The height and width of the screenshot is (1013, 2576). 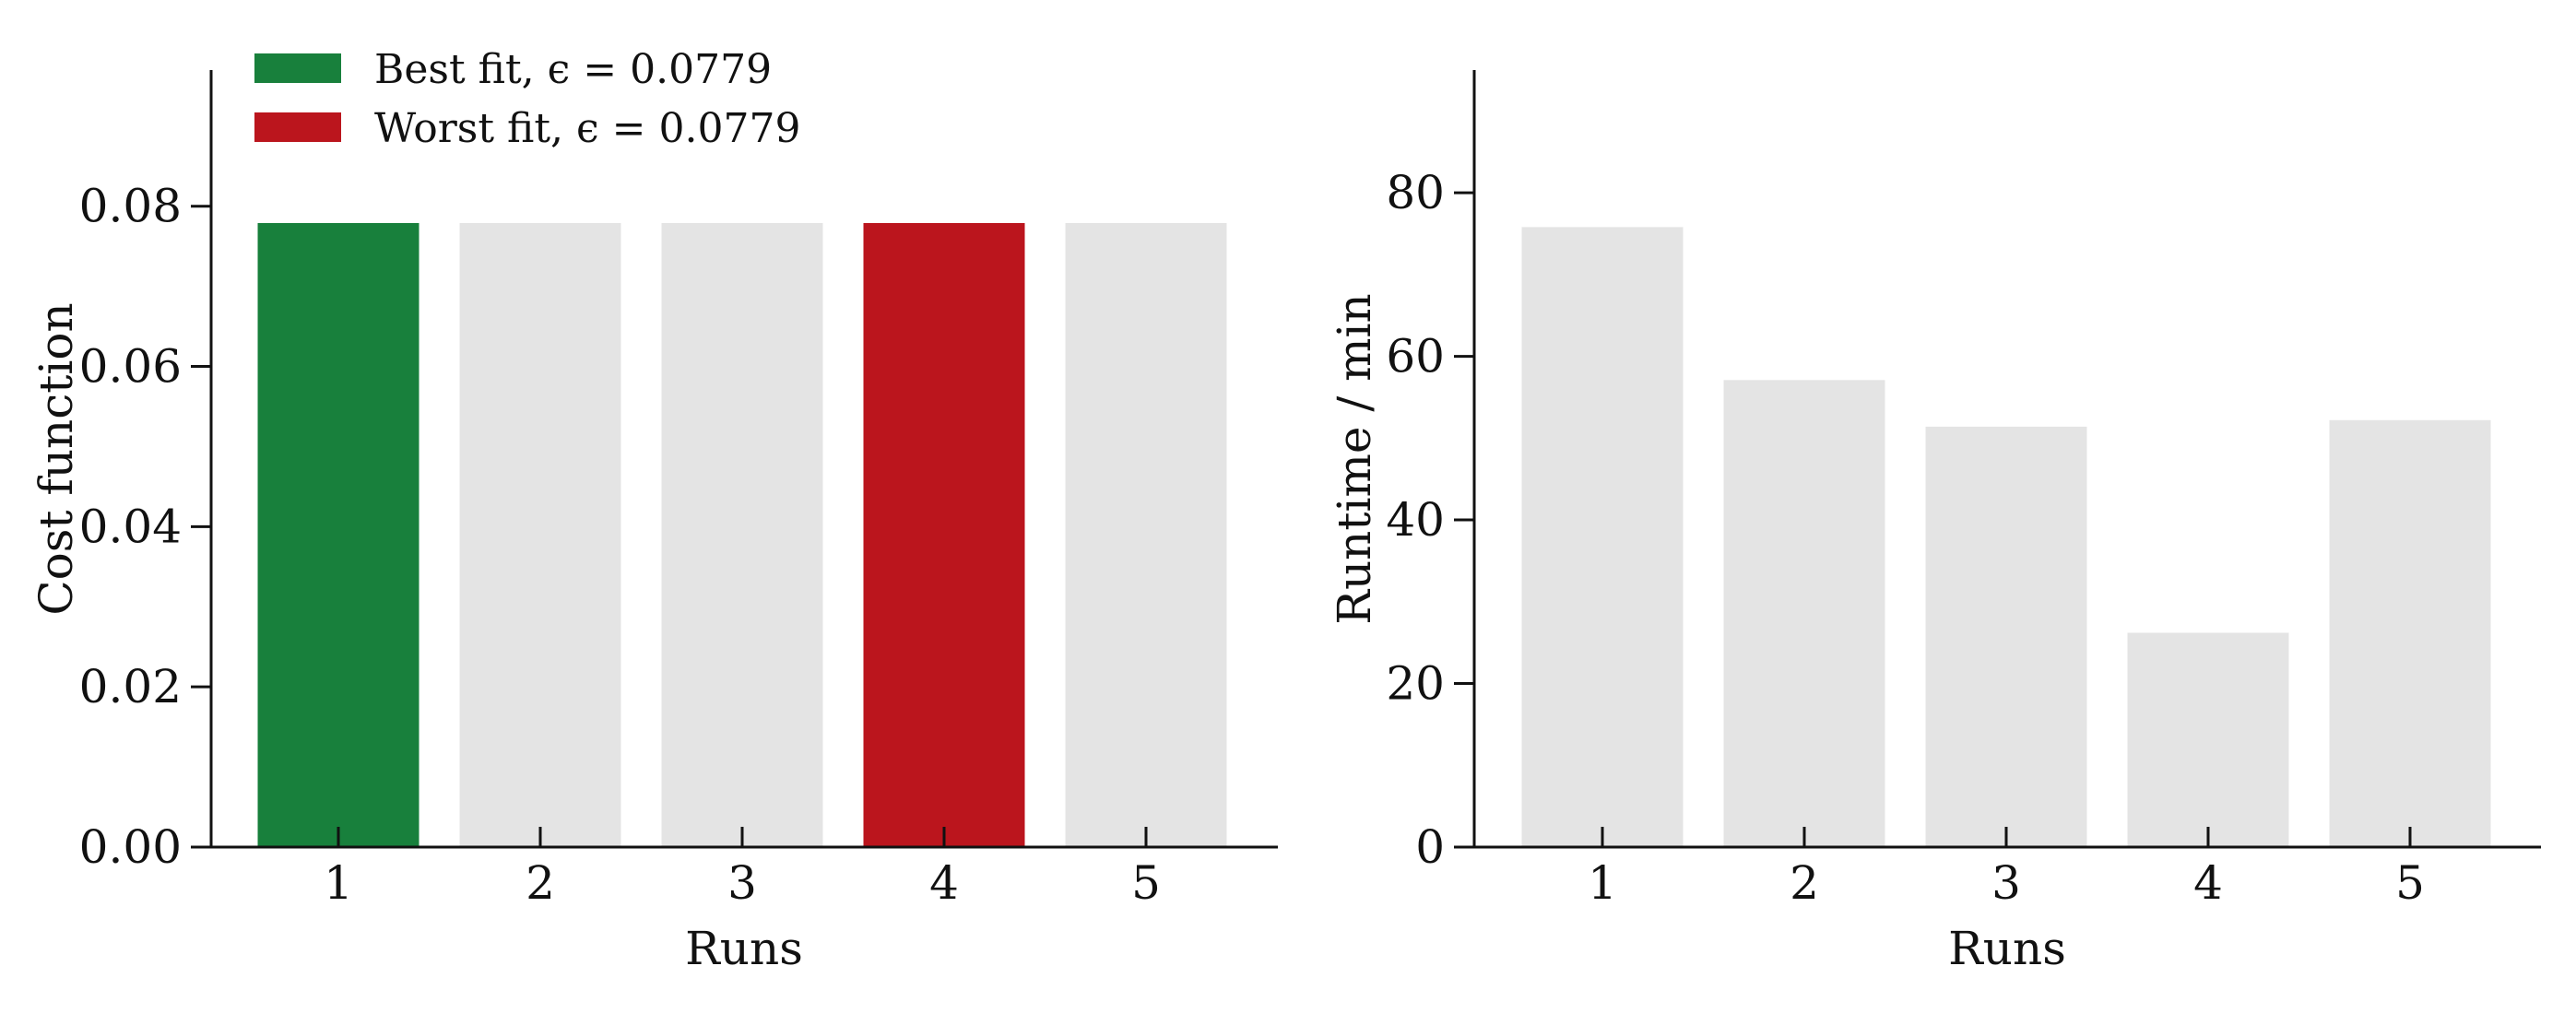 I want to click on legend-label-worst: Worst fit, ϵ = 0.0779, so click(x=587, y=128).